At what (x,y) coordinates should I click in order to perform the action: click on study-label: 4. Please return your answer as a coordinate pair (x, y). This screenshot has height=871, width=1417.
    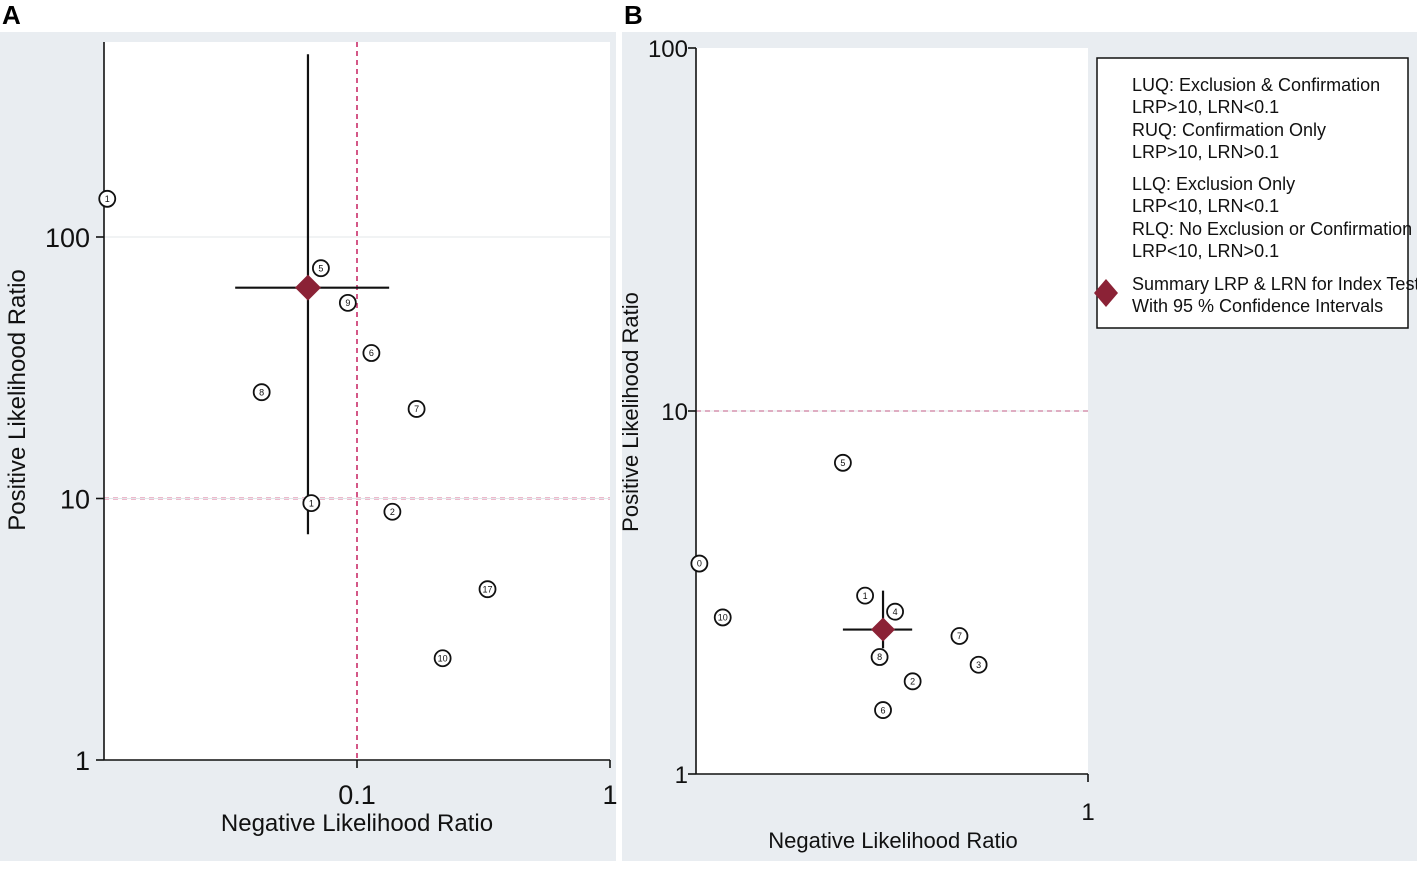
    Looking at the image, I should click on (895, 612).